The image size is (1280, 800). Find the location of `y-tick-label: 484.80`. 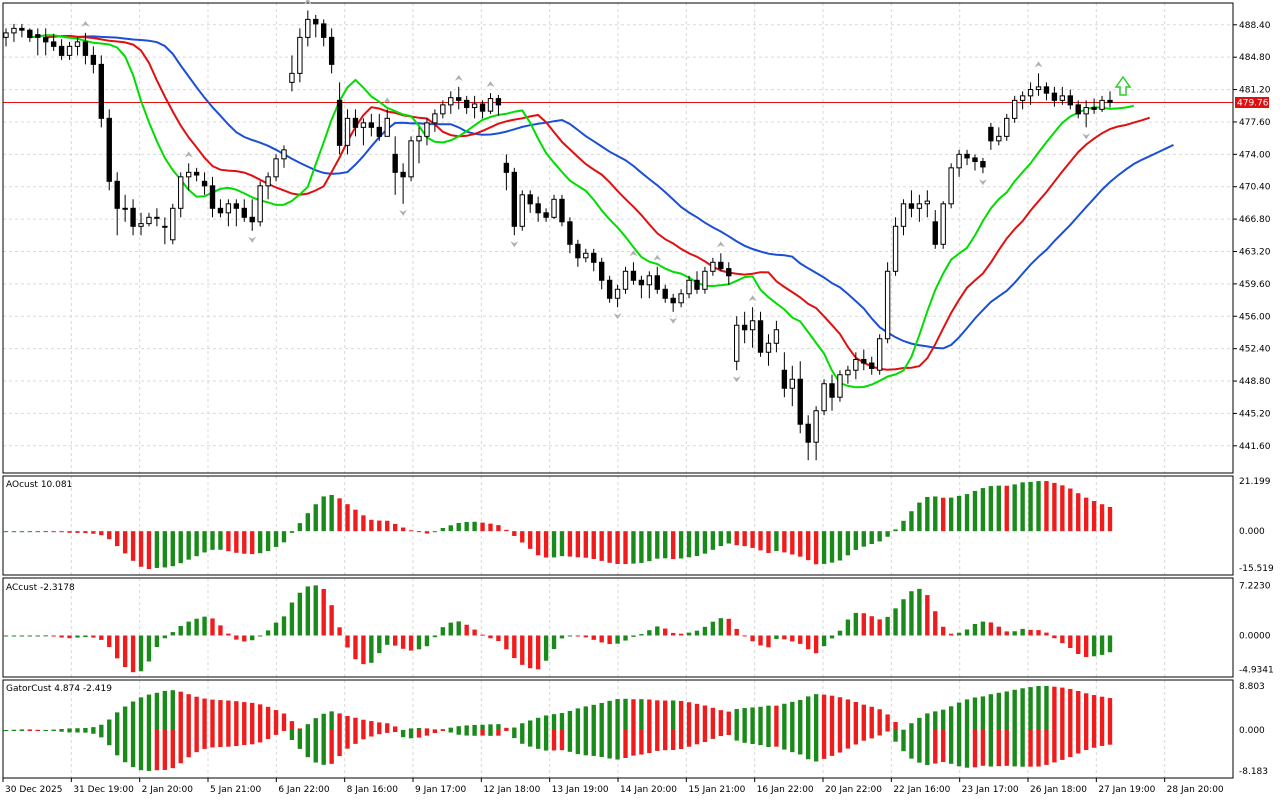

y-tick-label: 484.80 is located at coordinates (1255, 58).